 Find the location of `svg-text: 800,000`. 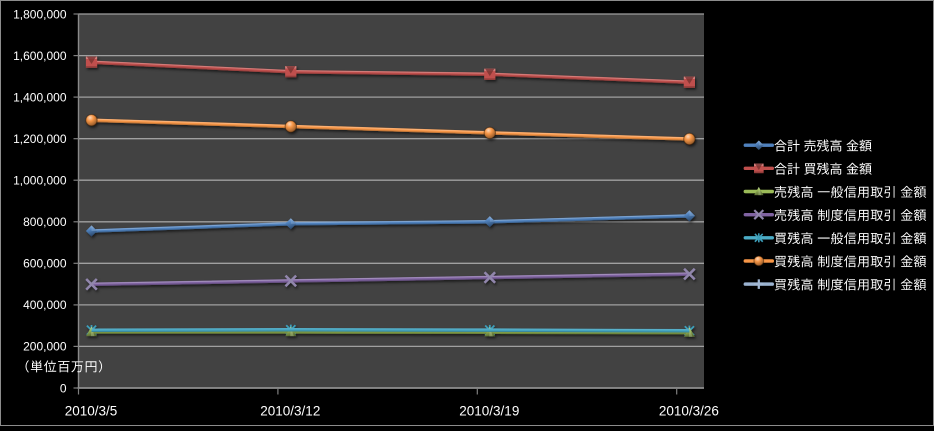

svg-text: 800,000 is located at coordinates (45, 222).